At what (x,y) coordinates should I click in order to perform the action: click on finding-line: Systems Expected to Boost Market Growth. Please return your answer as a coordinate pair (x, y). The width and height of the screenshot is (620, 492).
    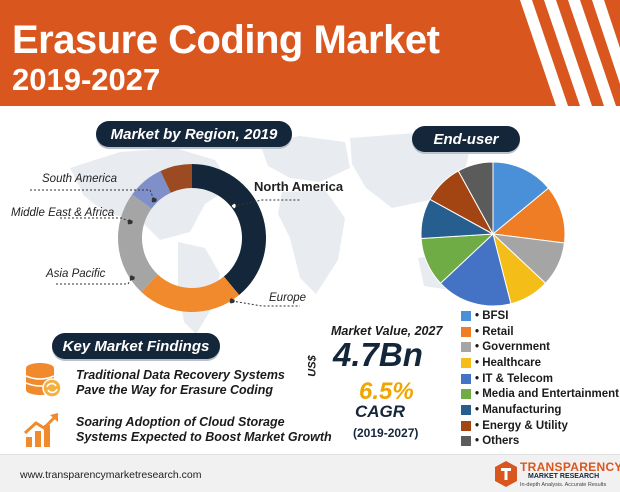
    Looking at the image, I should click on (204, 437).